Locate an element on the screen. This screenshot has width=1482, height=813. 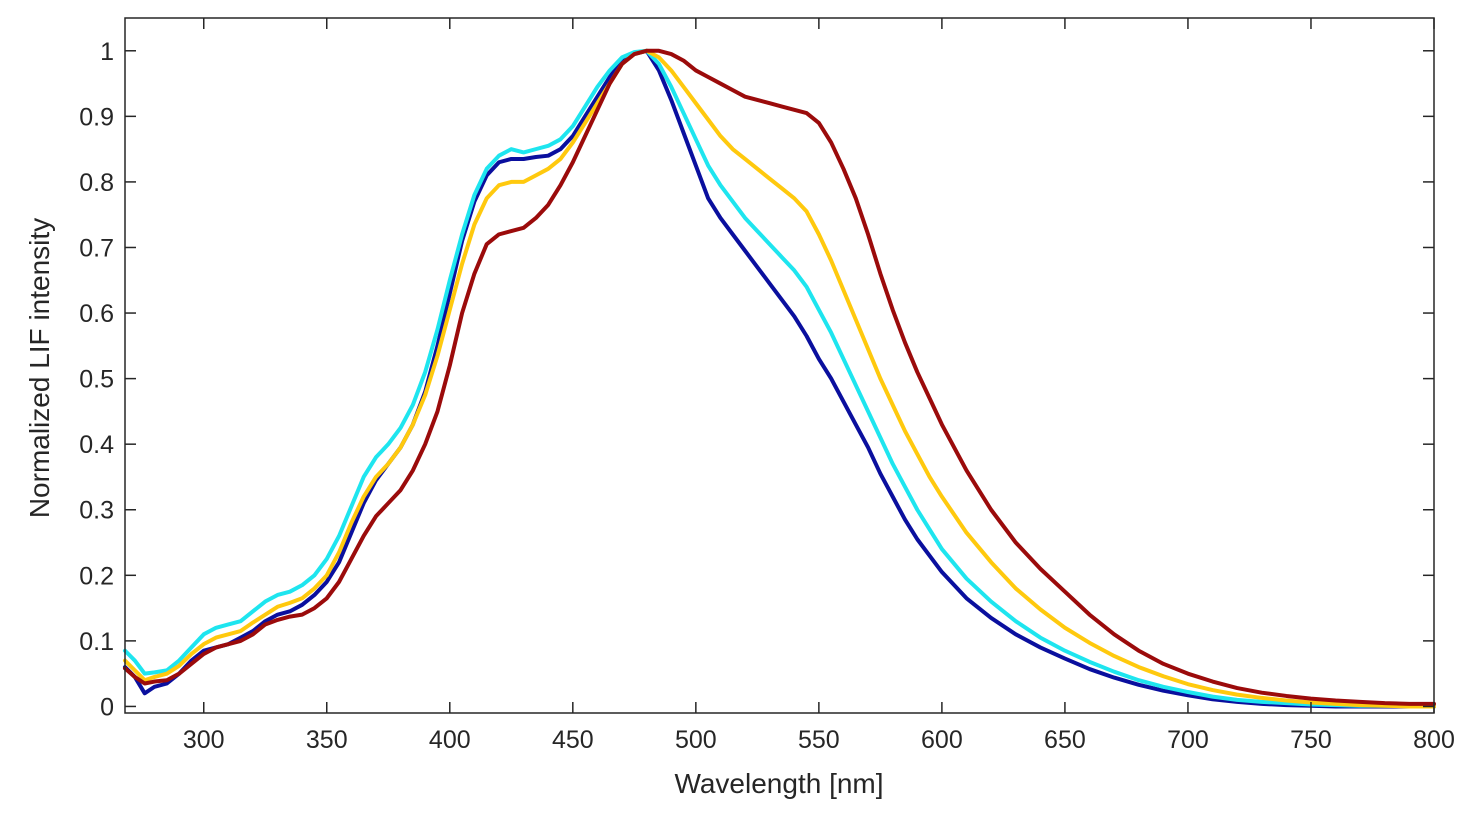
y-tick-label: 0.7 is located at coordinates (96, 248).